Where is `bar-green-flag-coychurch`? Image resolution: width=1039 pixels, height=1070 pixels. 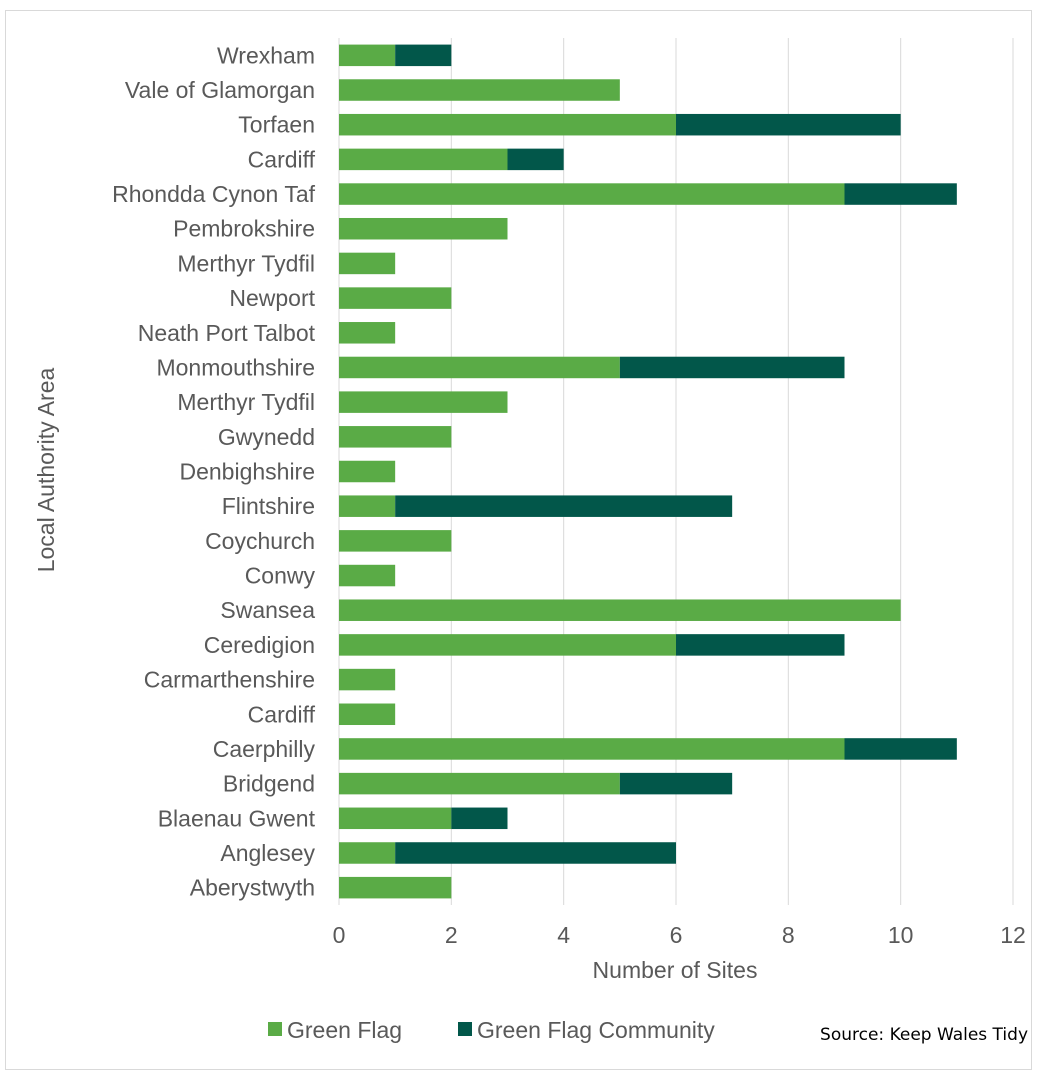 bar-green-flag-coychurch is located at coordinates (395, 541).